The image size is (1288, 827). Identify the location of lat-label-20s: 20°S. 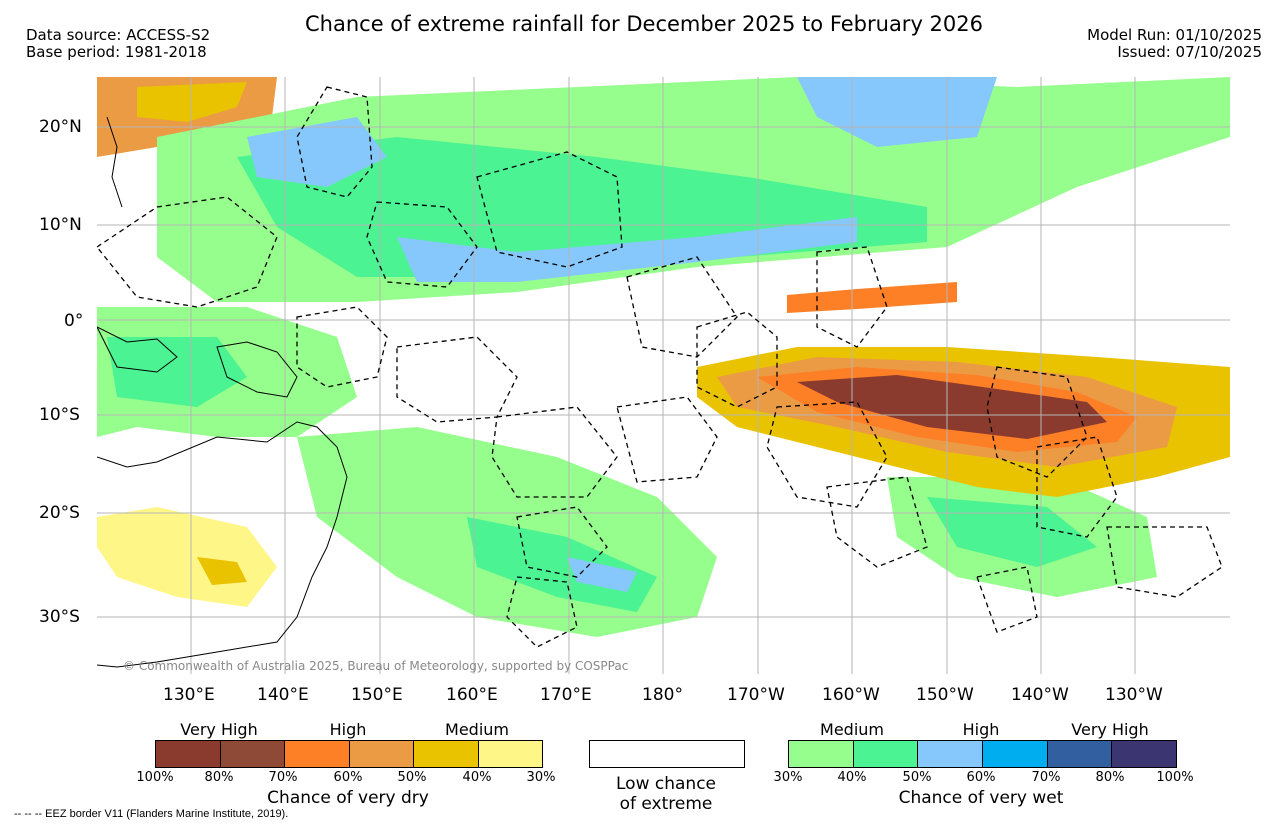
(59, 513).